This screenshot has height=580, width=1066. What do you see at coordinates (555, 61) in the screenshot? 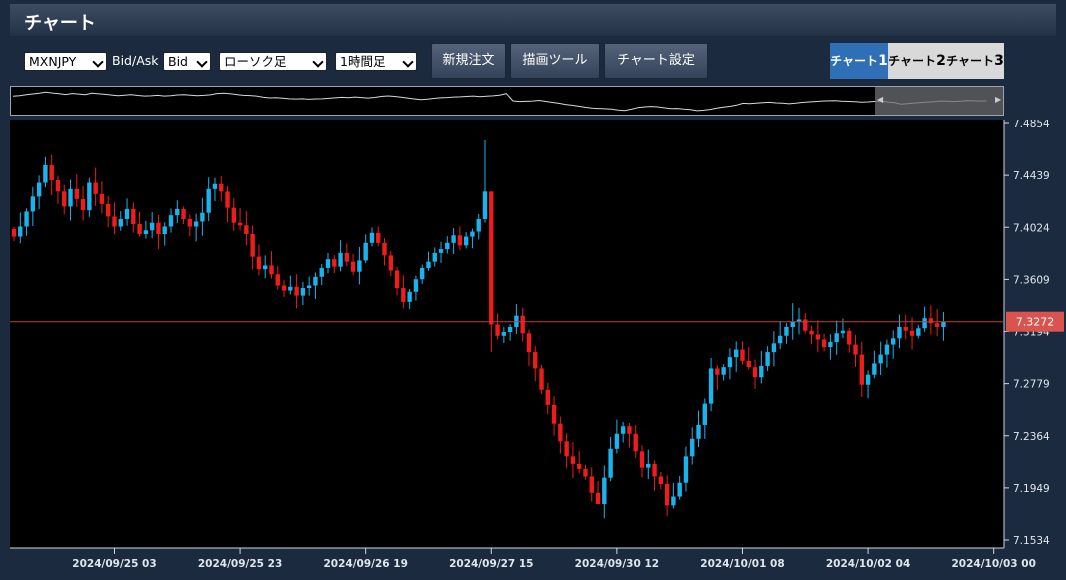
I see `drawing-tools-button: 描画ツール` at bounding box center [555, 61].